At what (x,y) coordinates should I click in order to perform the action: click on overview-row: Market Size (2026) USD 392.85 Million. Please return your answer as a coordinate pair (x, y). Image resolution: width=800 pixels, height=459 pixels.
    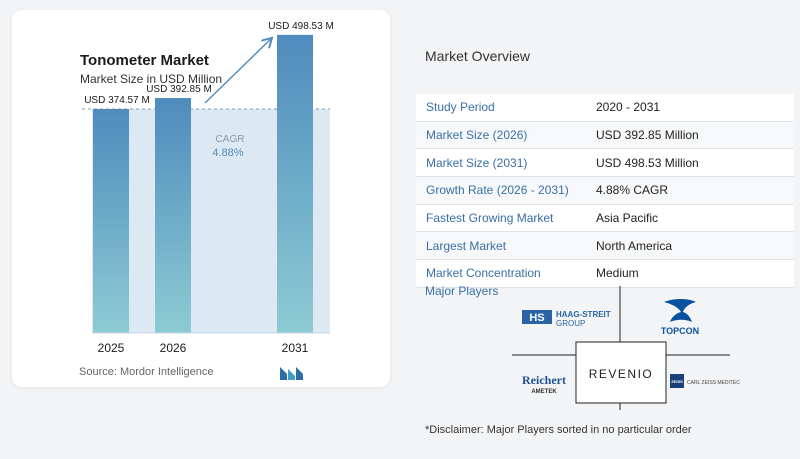
    Looking at the image, I should click on (605, 135).